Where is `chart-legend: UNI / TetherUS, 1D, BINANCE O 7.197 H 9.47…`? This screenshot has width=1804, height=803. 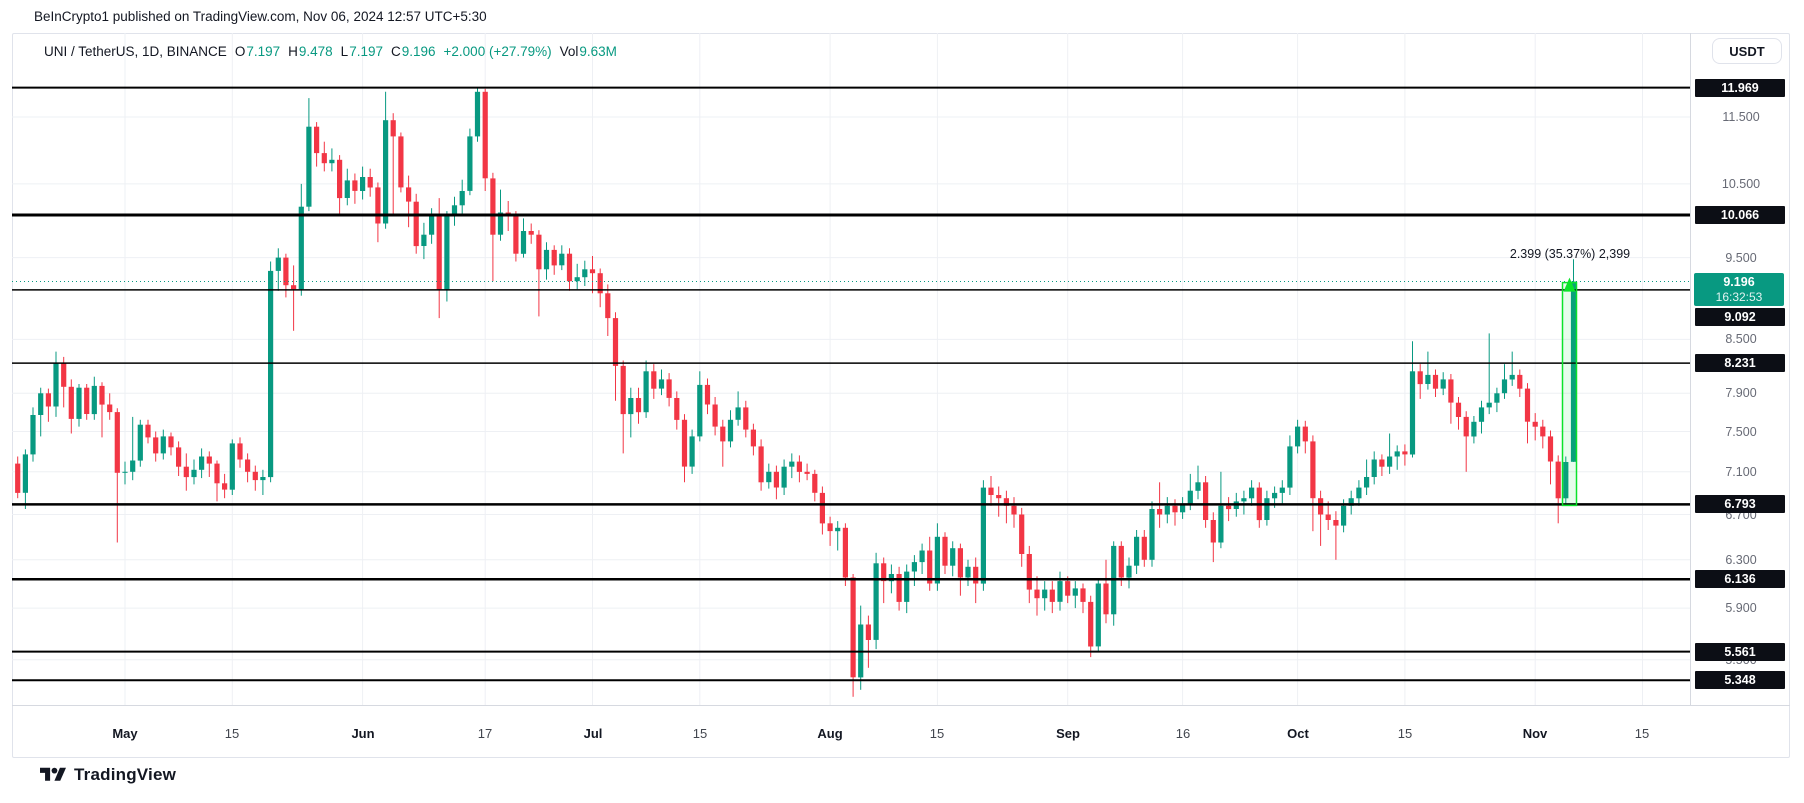 chart-legend: UNI / TetherUS, 1D, BINANCE O 7.197 H 9.47… is located at coordinates (330, 51).